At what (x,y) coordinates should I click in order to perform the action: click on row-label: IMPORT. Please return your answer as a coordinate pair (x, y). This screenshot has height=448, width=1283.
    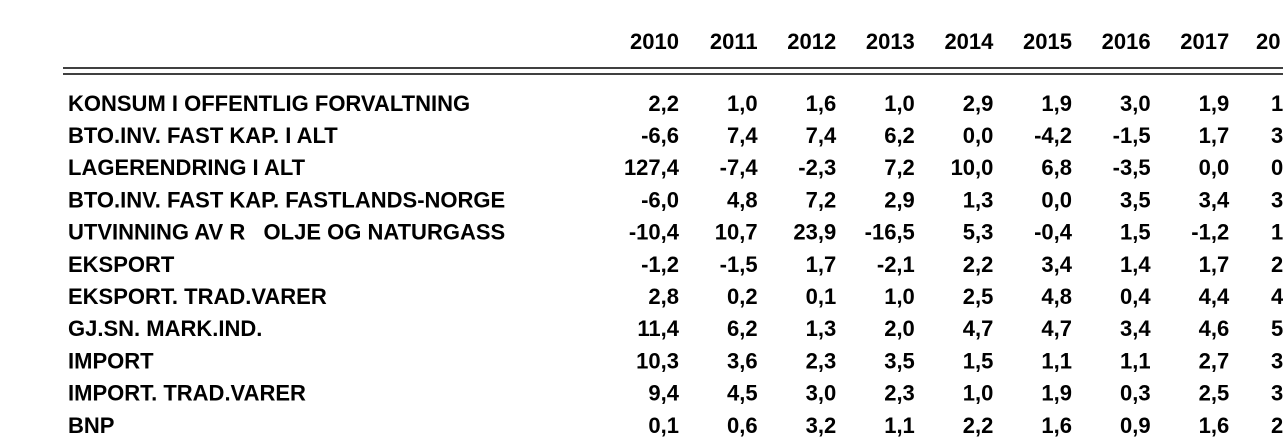
    Looking at the image, I should click on (111, 360).